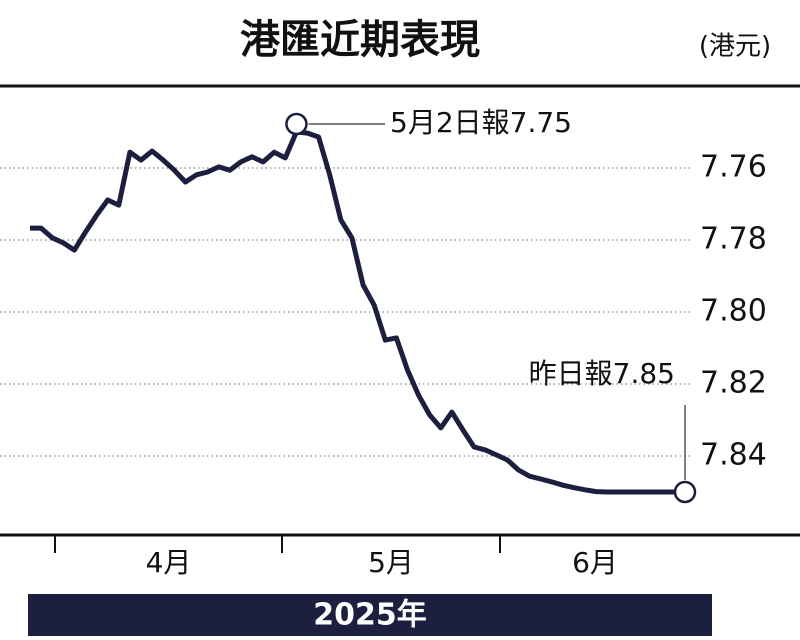 The image size is (800, 640). I want to click on y-tick-label: 7.80, so click(733, 311).